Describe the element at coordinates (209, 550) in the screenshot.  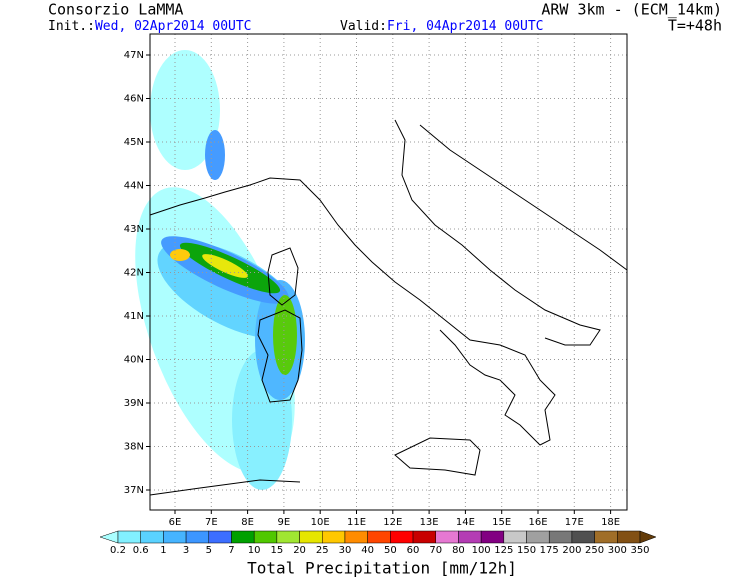
I see `colorbar-label: 5` at that location.